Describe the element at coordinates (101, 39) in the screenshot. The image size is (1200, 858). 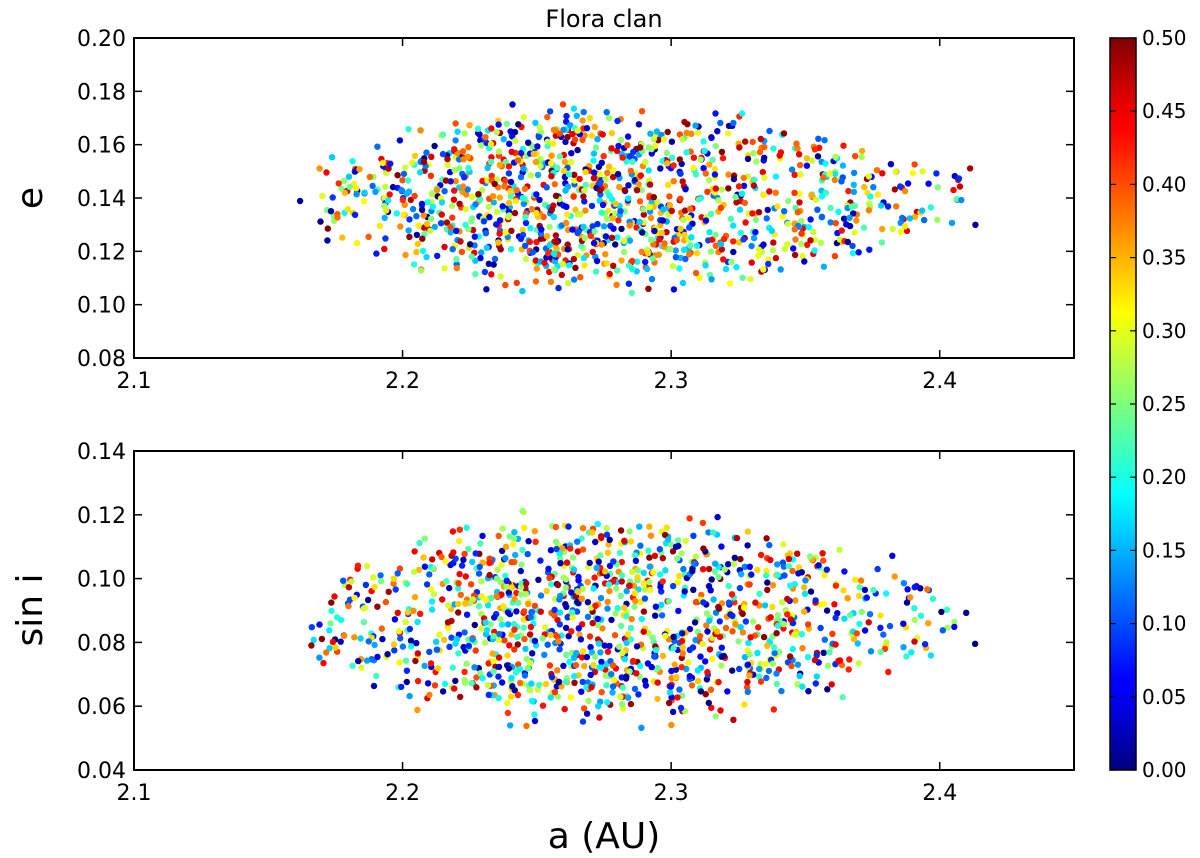
I see `eccentricity-y-tick-label: 0.20` at that location.